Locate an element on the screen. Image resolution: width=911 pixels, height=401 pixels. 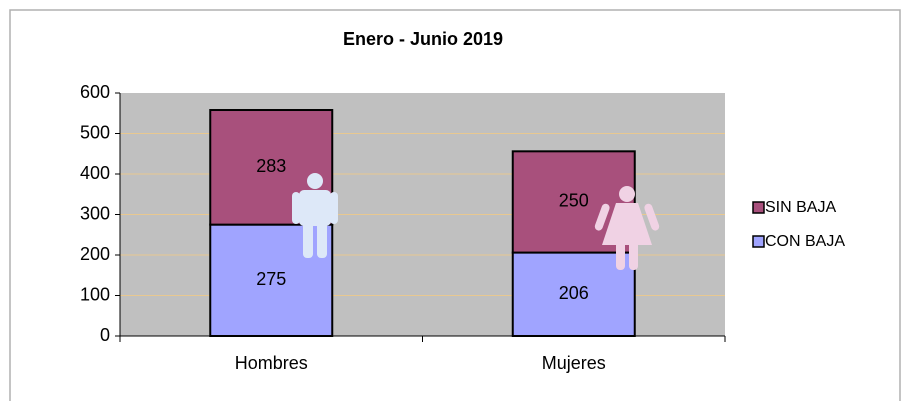
y-tick-label: 400 is located at coordinates (95, 173).